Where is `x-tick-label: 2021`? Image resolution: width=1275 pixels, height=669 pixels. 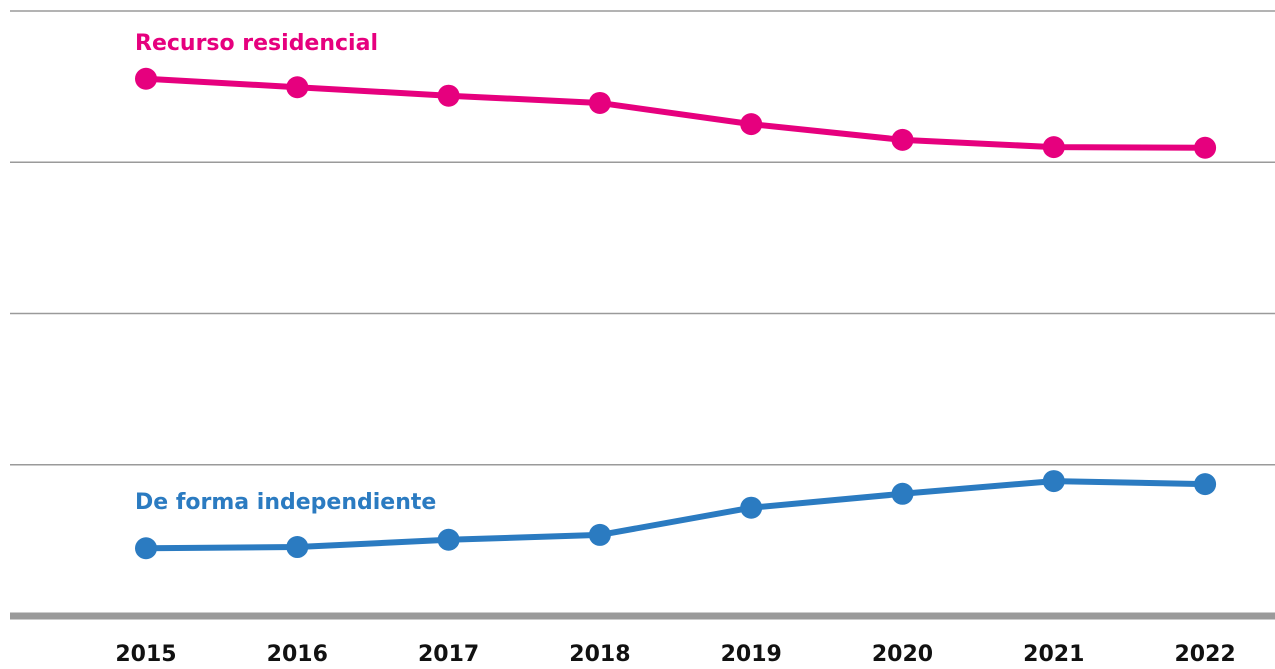
x-tick-label: 2021 is located at coordinates (1053, 654).